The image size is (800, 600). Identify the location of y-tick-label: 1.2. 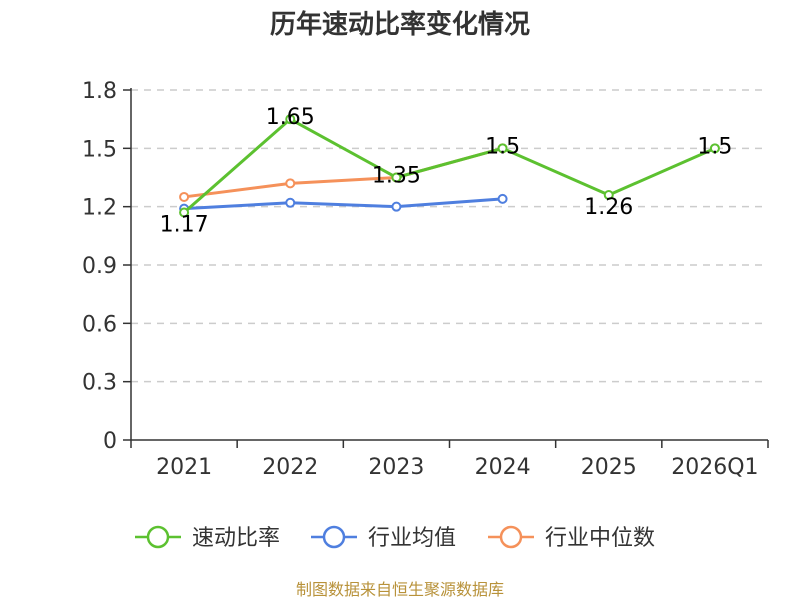
(99, 208).